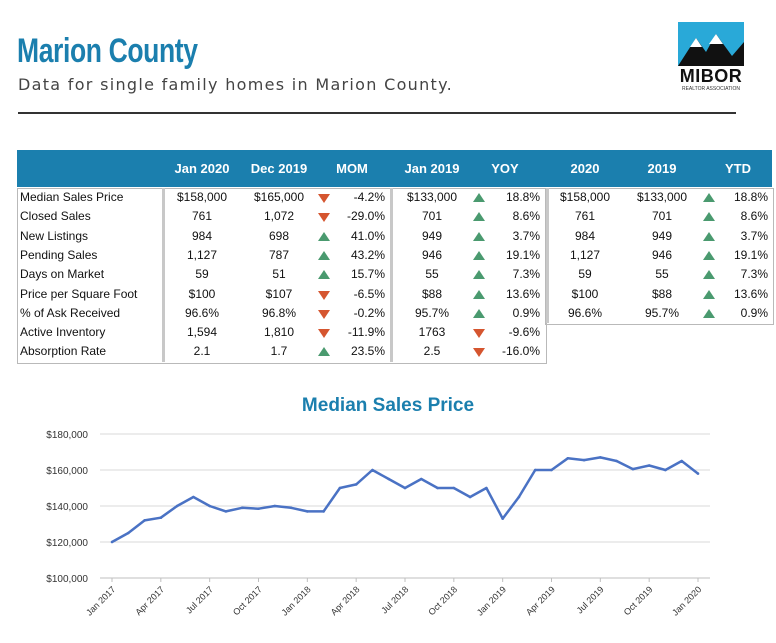  I want to click on row-label: New Listings, so click(54, 235).